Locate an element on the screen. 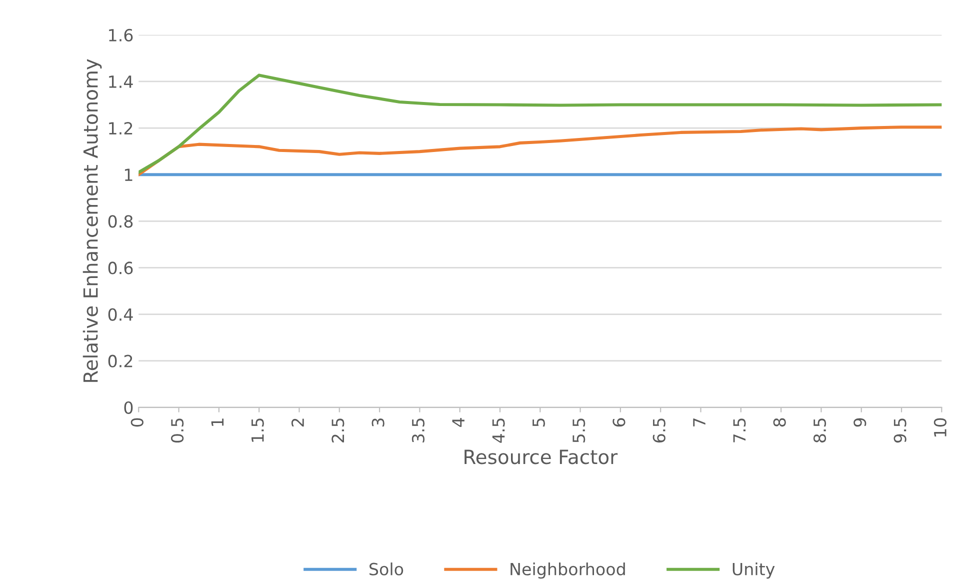 Image resolution: width=956 pixels, height=582 pixels. x-tick-label: 4 is located at coordinates (458, 422).